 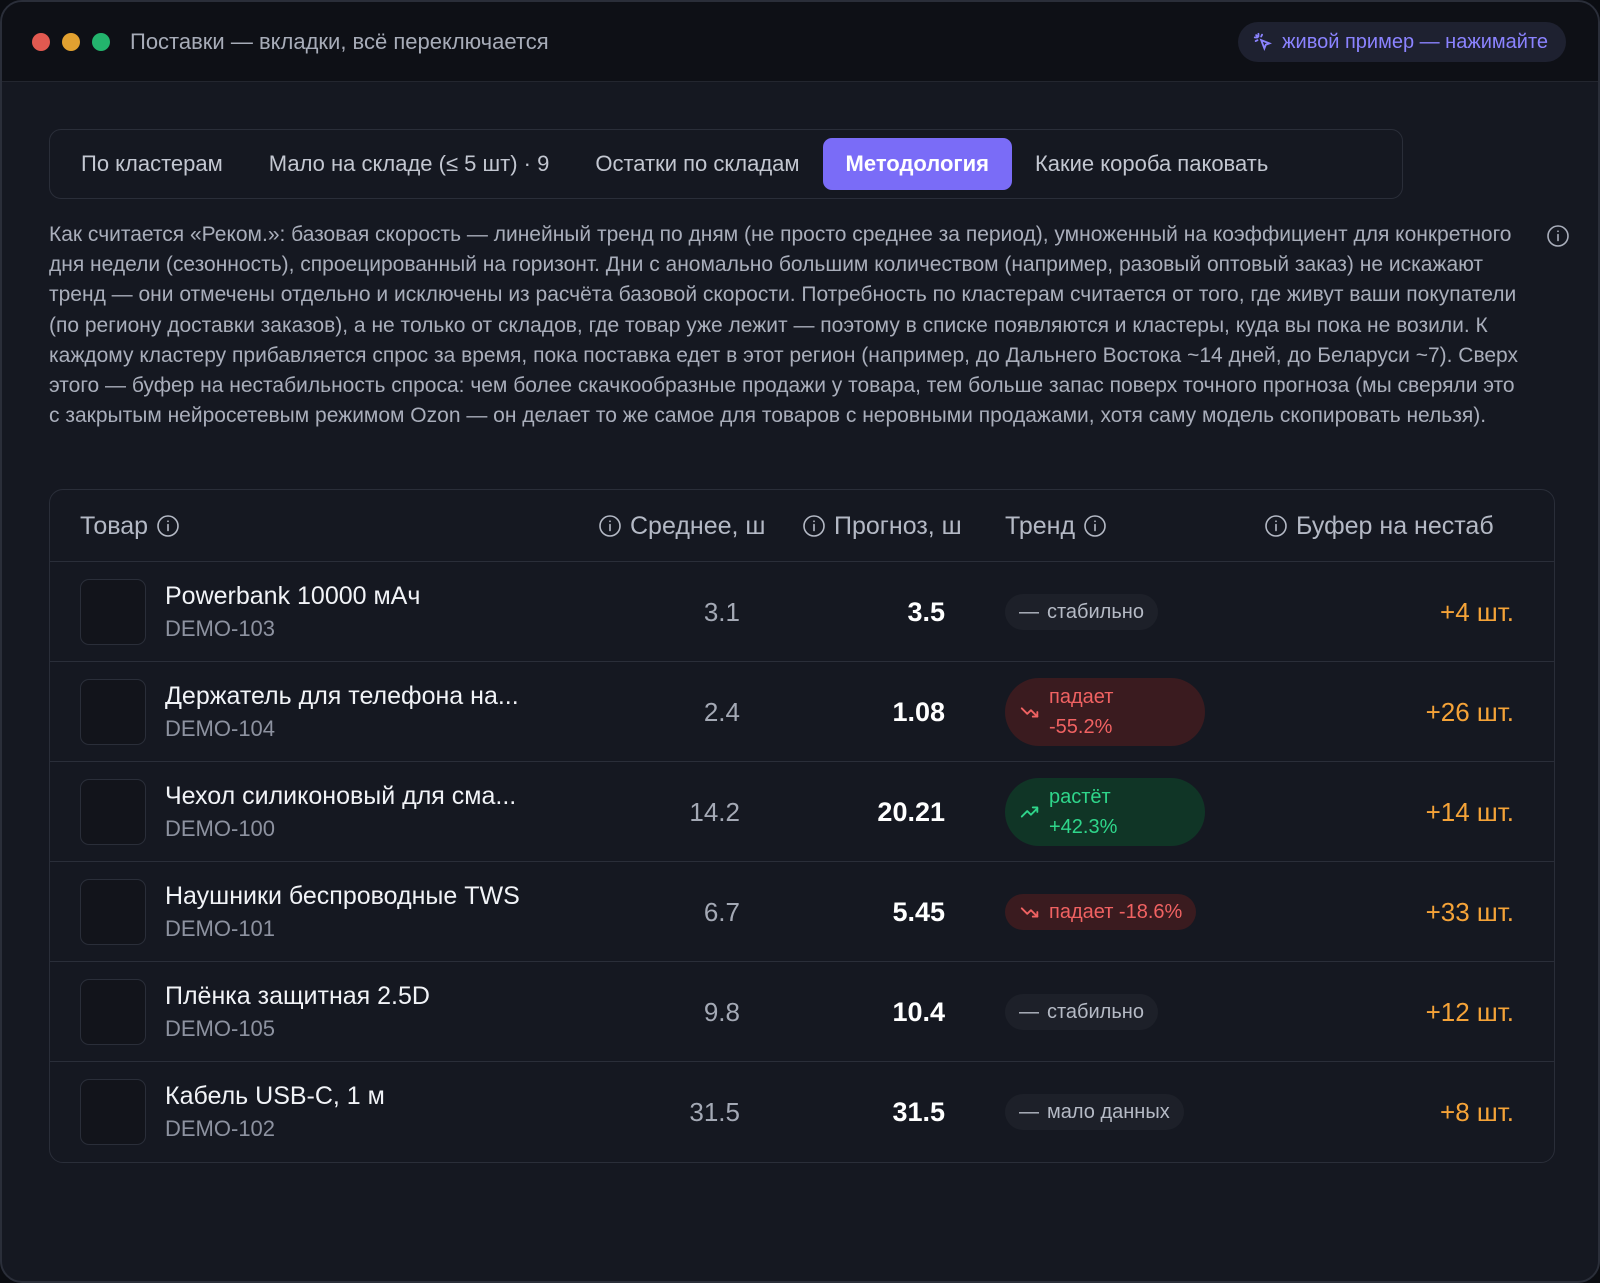 I want to click on column-buffer: Буфер на нестаб, so click(x=1395, y=526).